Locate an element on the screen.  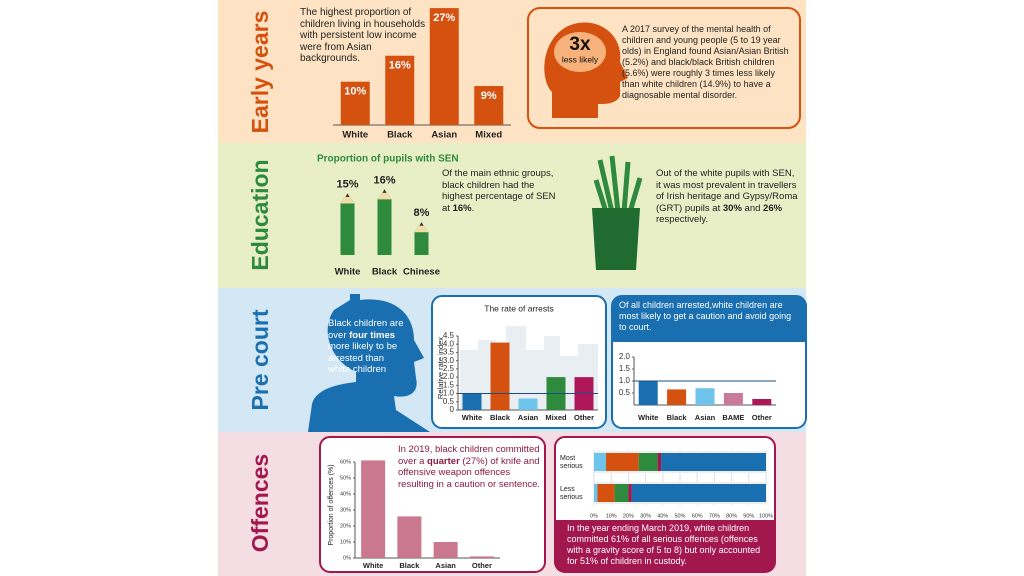
y-tick-label: 10% is located at coordinates (345, 542).